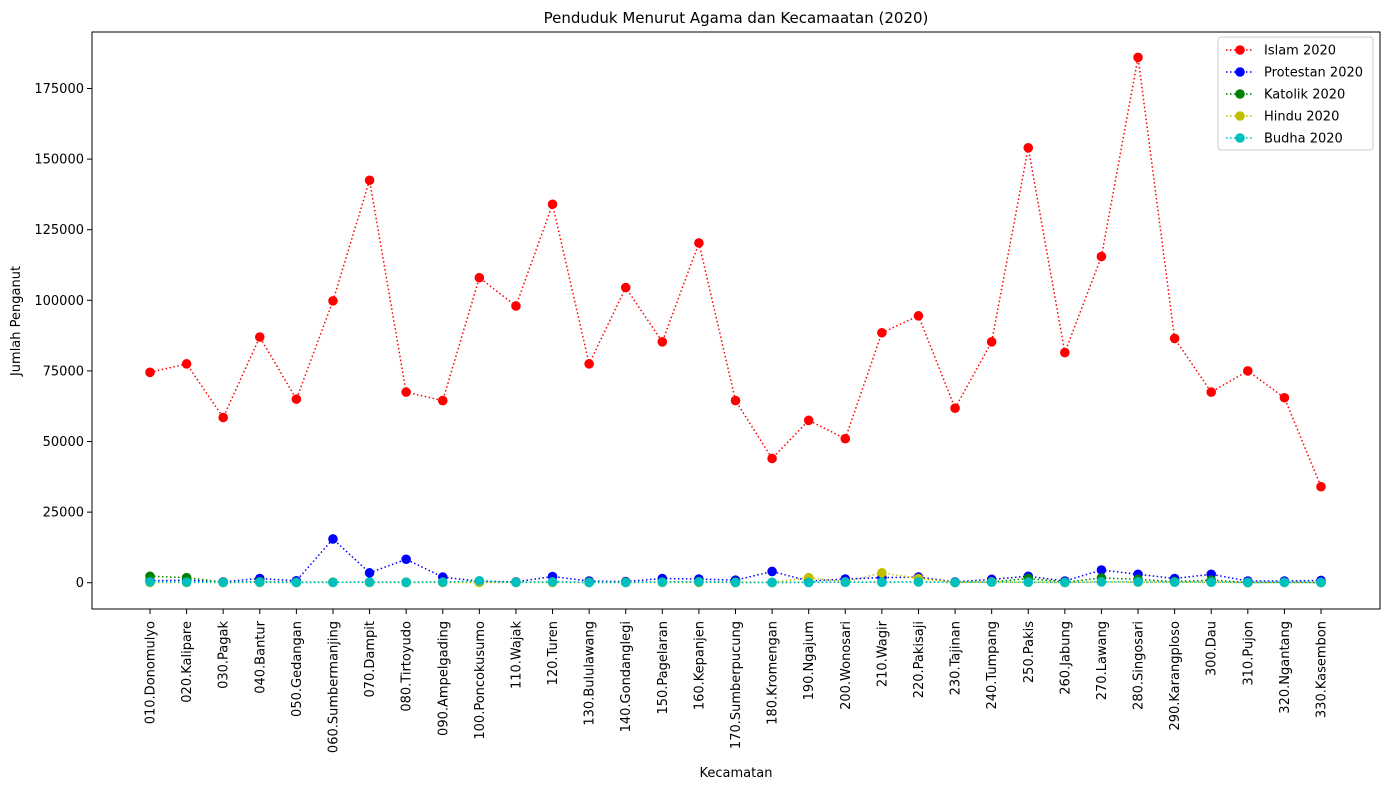 Image resolution: width=1389 pixels, height=790 pixels. Describe the element at coordinates (736, 773) in the screenshot. I see `x-axis-label: Kecamatan` at that location.